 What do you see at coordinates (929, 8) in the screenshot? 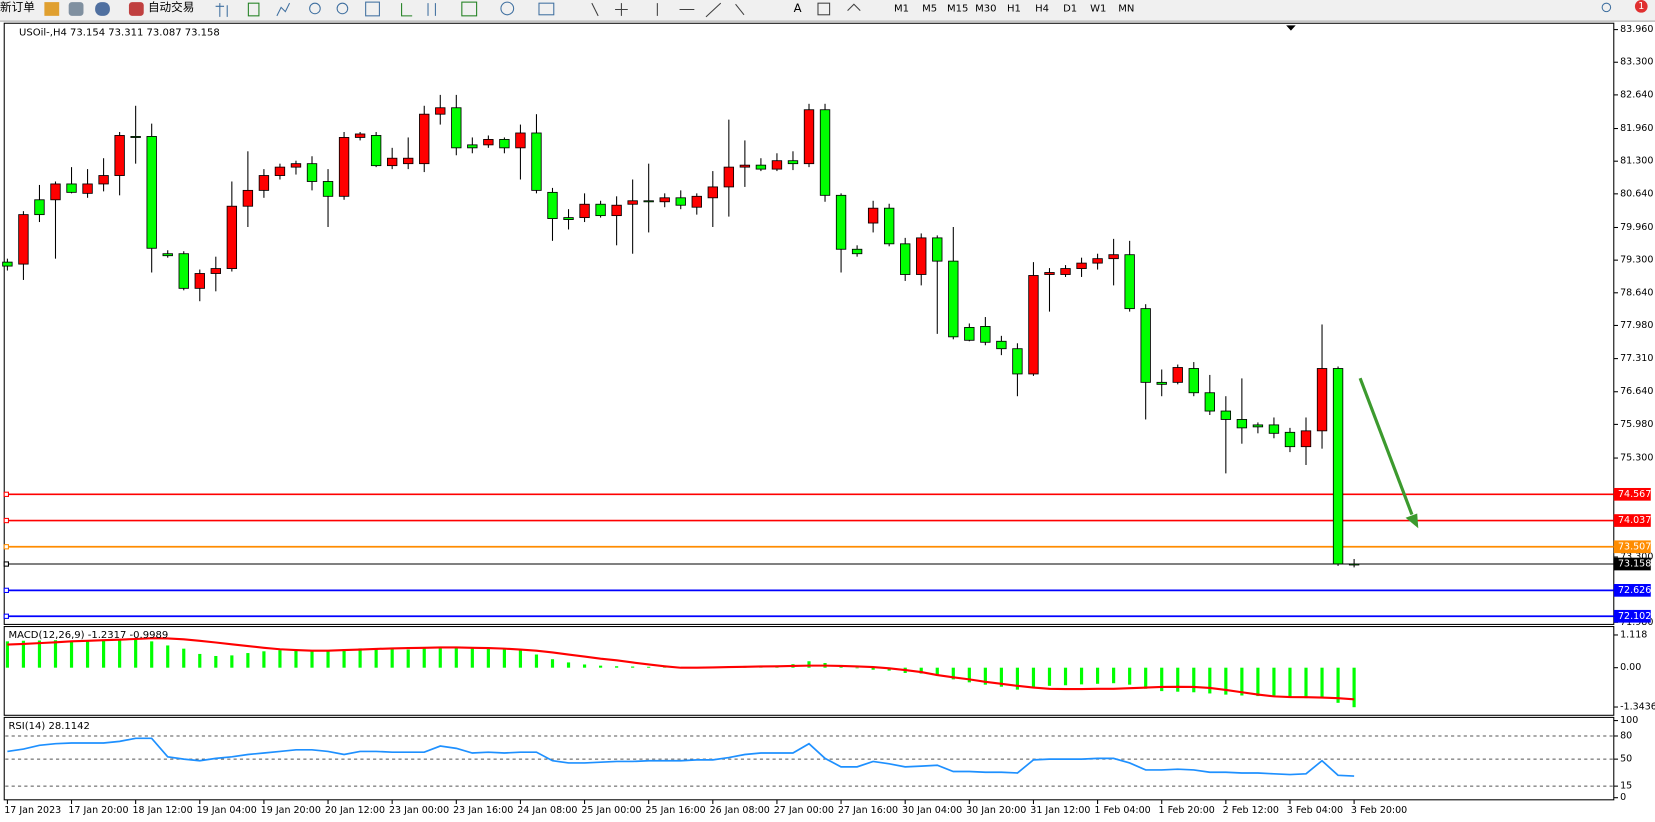
I see `timeframe-button: M5` at bounding box center [929, 8].